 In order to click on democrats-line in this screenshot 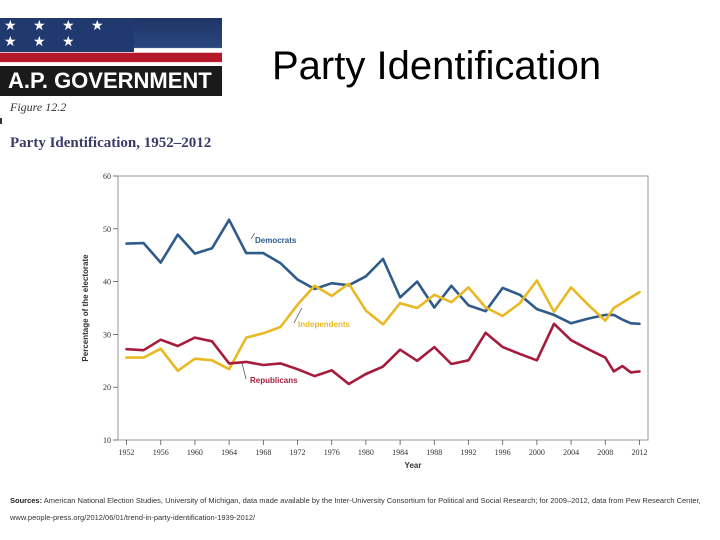, I will do `click(383, 272)`.